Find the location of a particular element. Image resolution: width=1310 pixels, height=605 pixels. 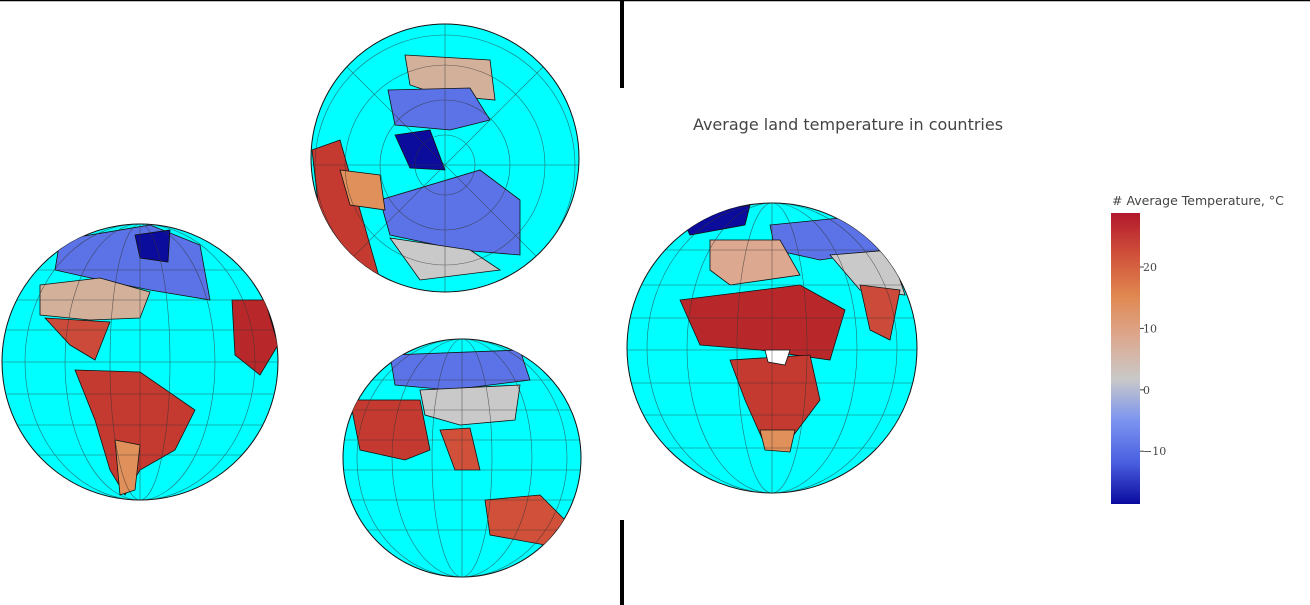

colorbar is located at coordinates (1125, 358).